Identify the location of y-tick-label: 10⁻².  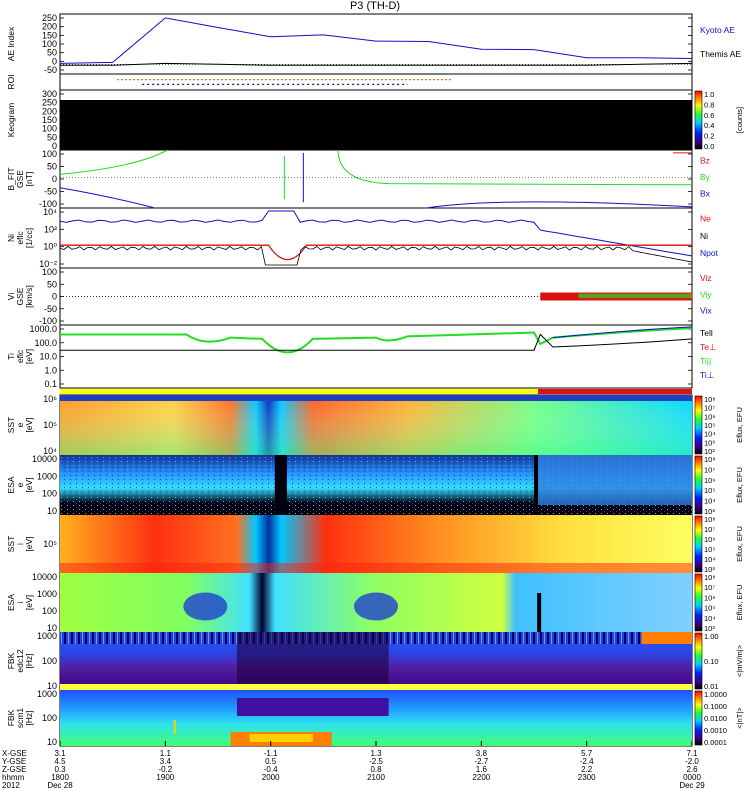
(48, 264).